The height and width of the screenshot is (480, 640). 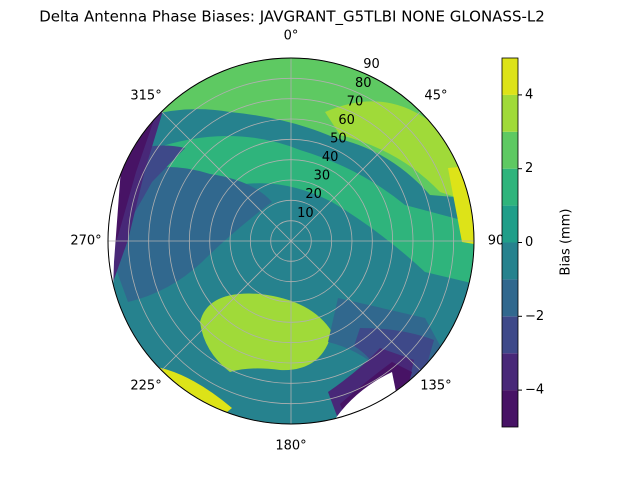 What do you see at coordinates (534, 390) in the screenshot?
I see `colorbar-tick-label: −4` at bounding box center [534, 390].